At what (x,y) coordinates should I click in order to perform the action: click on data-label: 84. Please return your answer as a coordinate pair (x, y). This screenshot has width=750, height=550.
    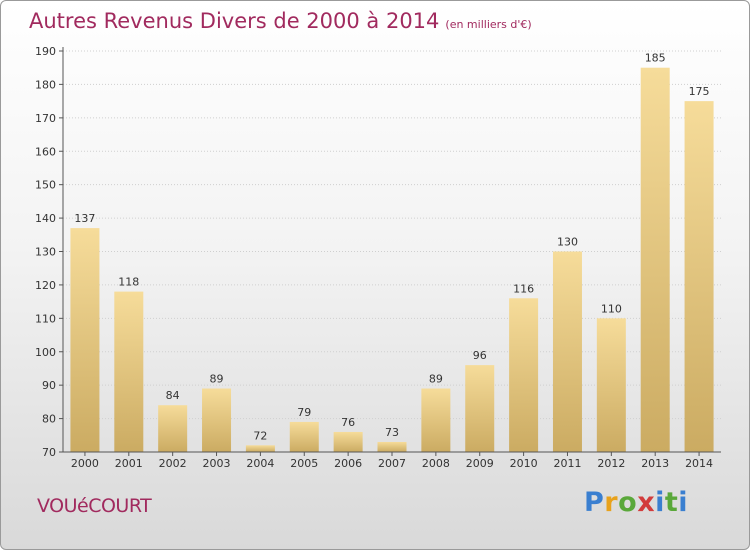
    Looking at the image, I should click on (173, 395).